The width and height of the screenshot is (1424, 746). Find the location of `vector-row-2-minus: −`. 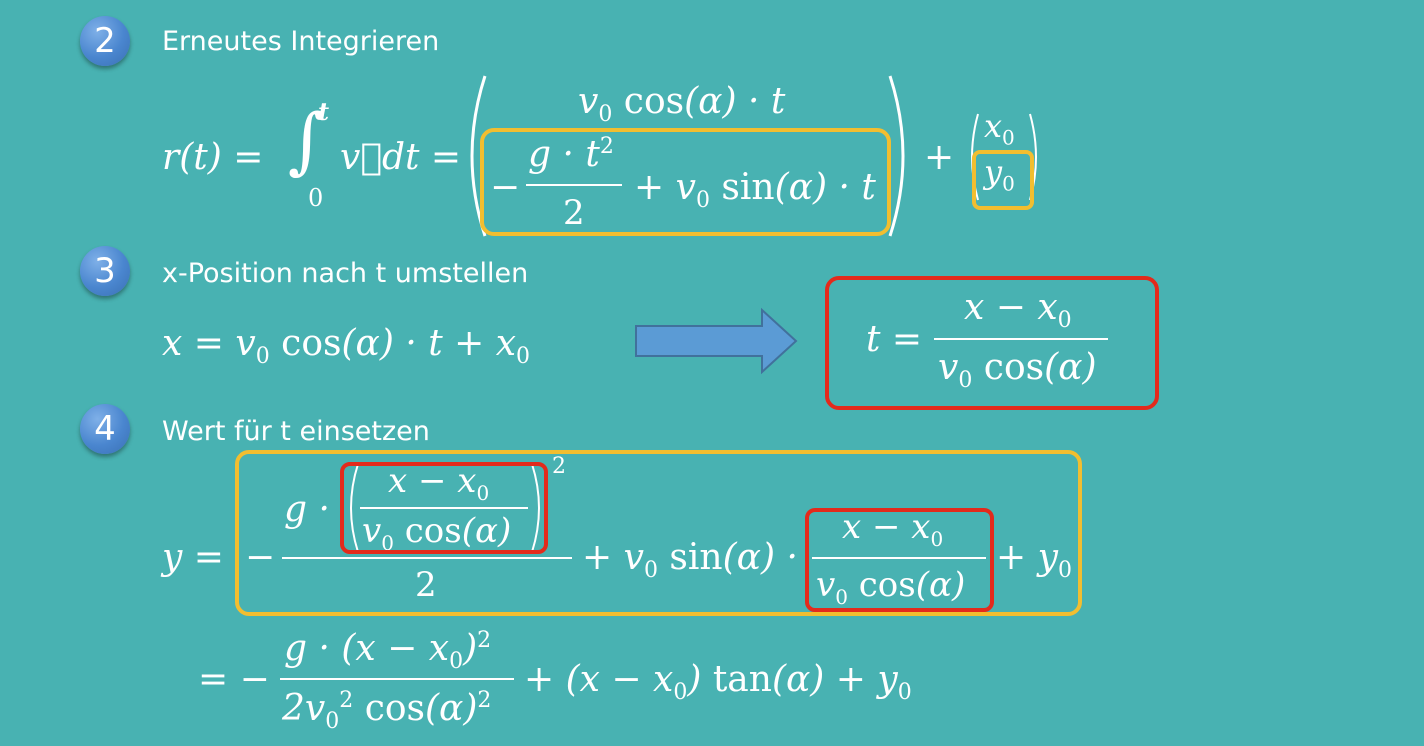

vector-row-2-minus: − is located at coordinates (505, 187).